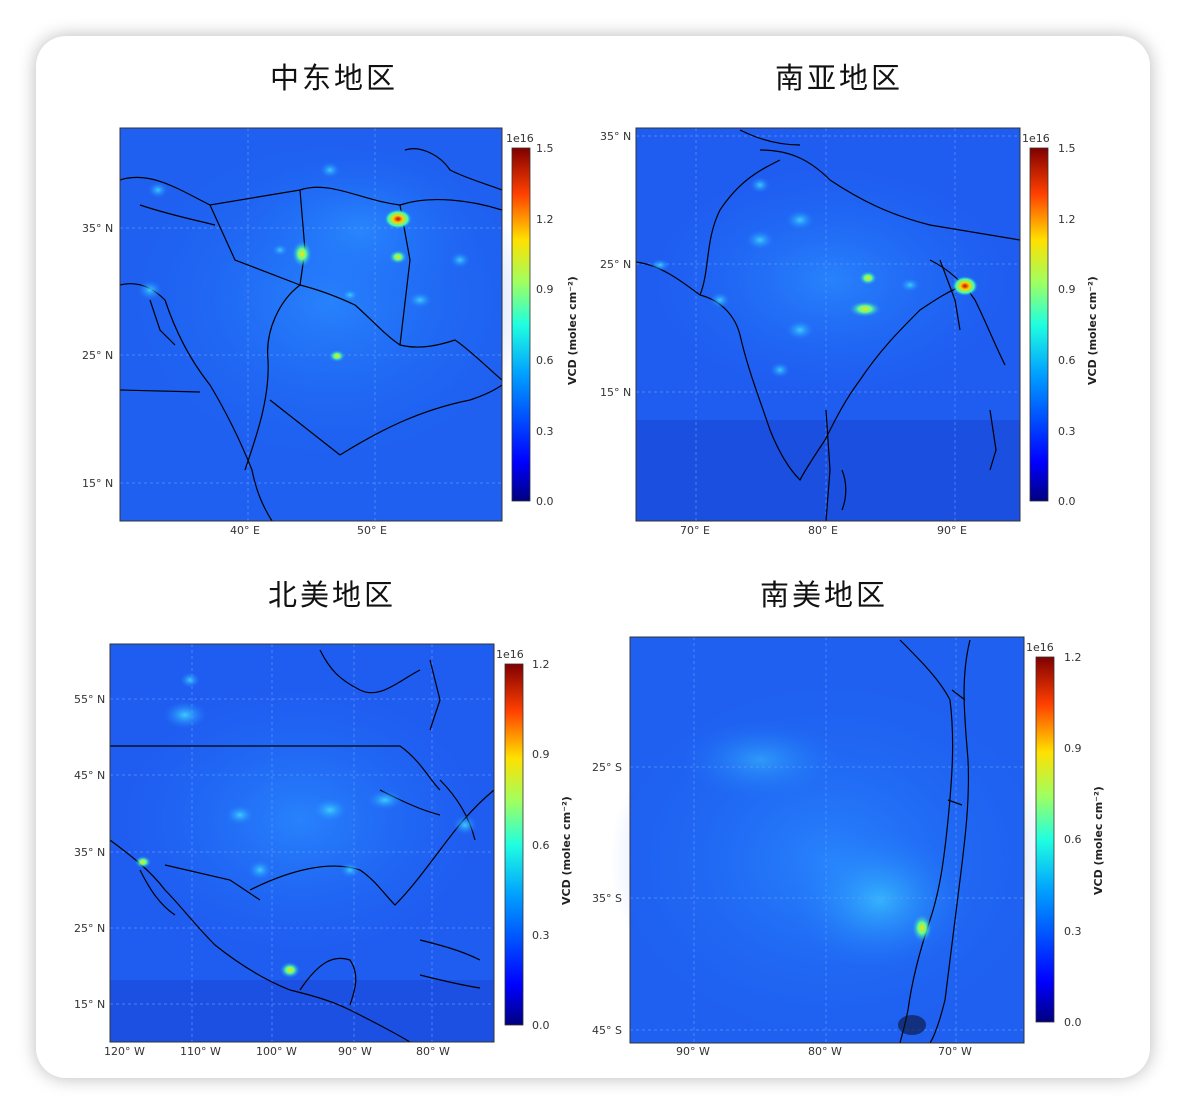 The height and width of the screenshot is (1114, 1186). I want to click on panel-title-middle-east: 中东地区, so click(334, 78).